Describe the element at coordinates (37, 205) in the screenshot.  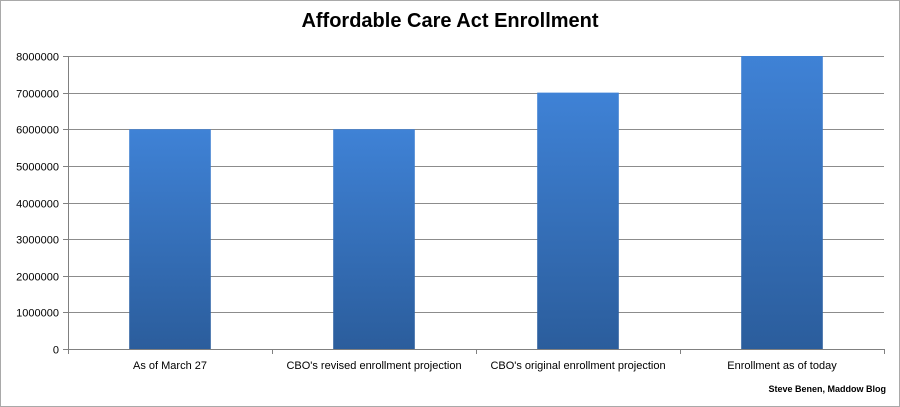
I see `y-tick-label: 4000000` at that location.